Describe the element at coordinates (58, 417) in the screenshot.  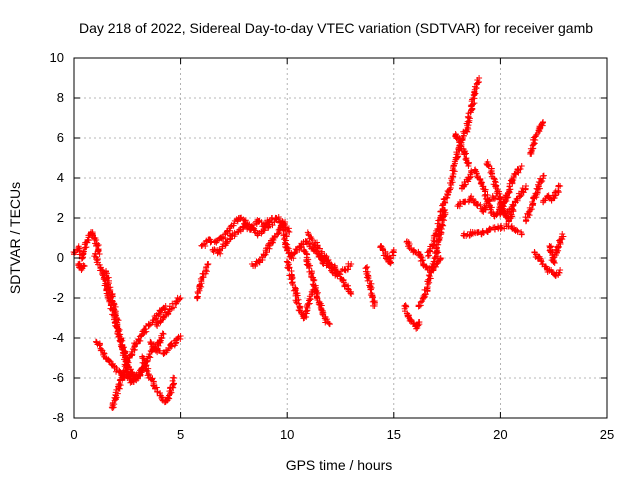
I see `y-tick-label: -8` at that location.